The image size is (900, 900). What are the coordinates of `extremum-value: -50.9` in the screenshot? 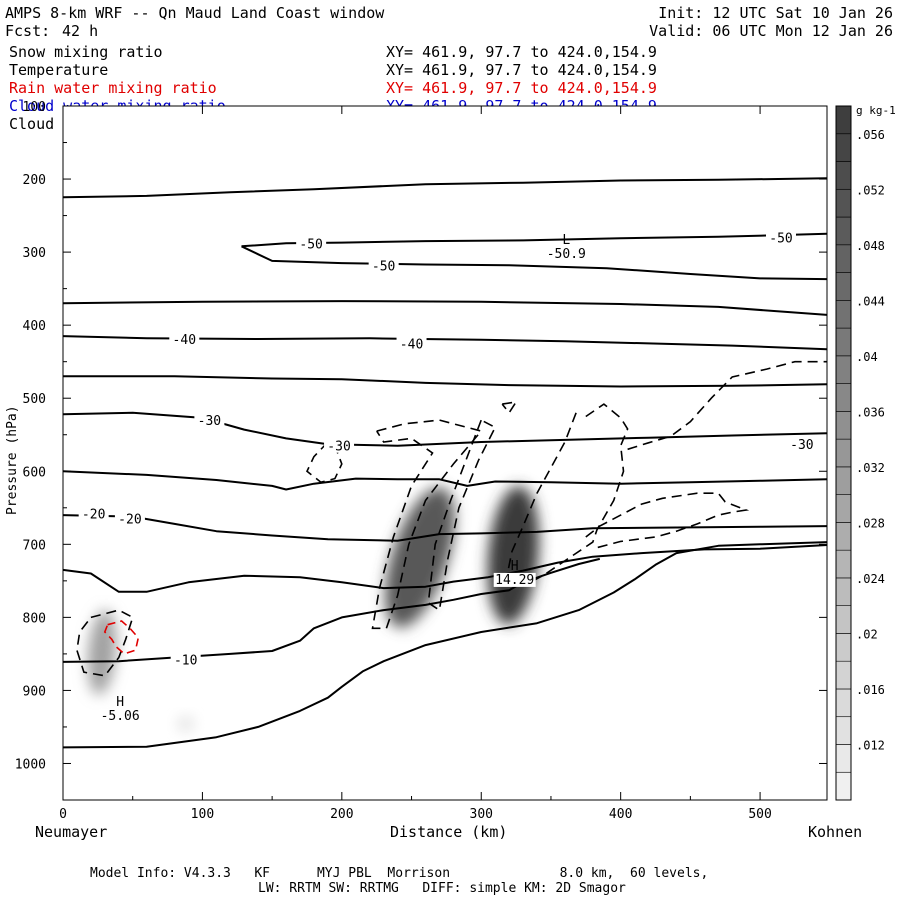 It's located at (566, 254).